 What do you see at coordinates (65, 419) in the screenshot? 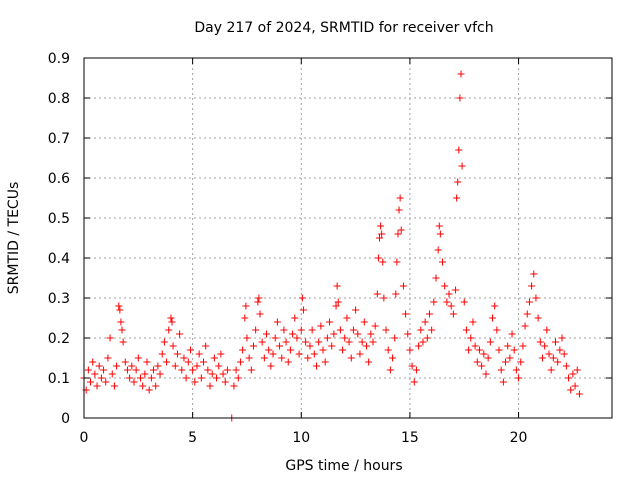
I see `y-tick-label: 0` at bounding box center [65, 419].